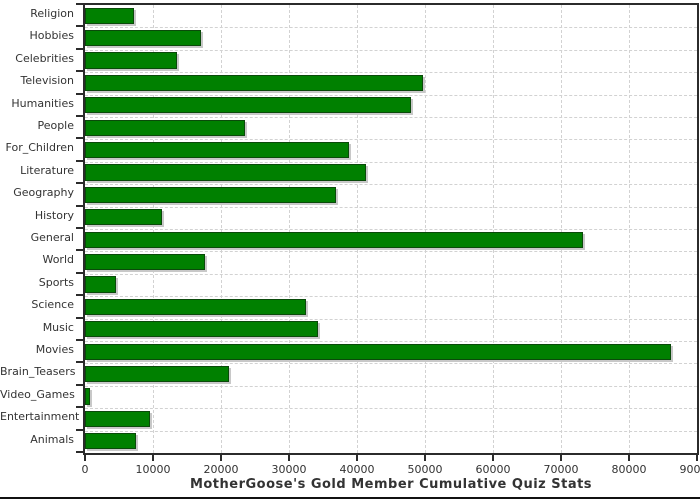 The image size is (700, 500). Describe the element at coordinates (44, 58) in the screenshot. I see `y-axis-label: Celebrities` at that location.